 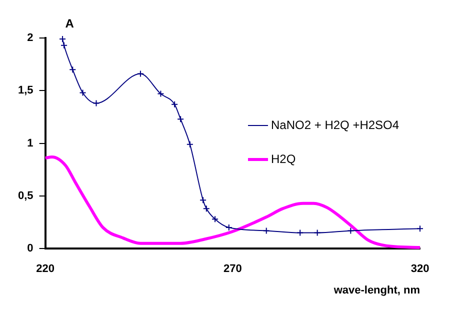 I want to click on x-tick-label: 220, so click(x=45, y=269).